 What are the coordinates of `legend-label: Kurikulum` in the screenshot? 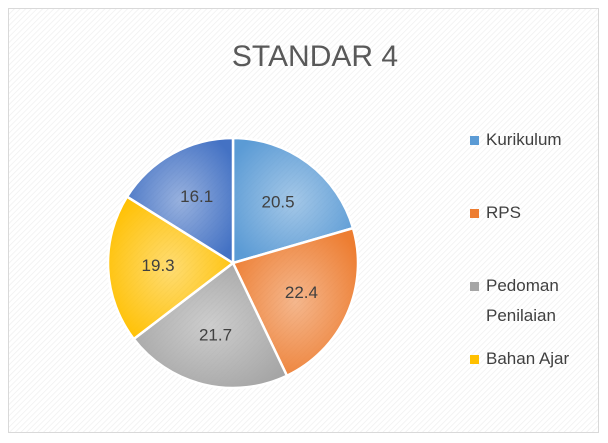 It's located at (524, 139).